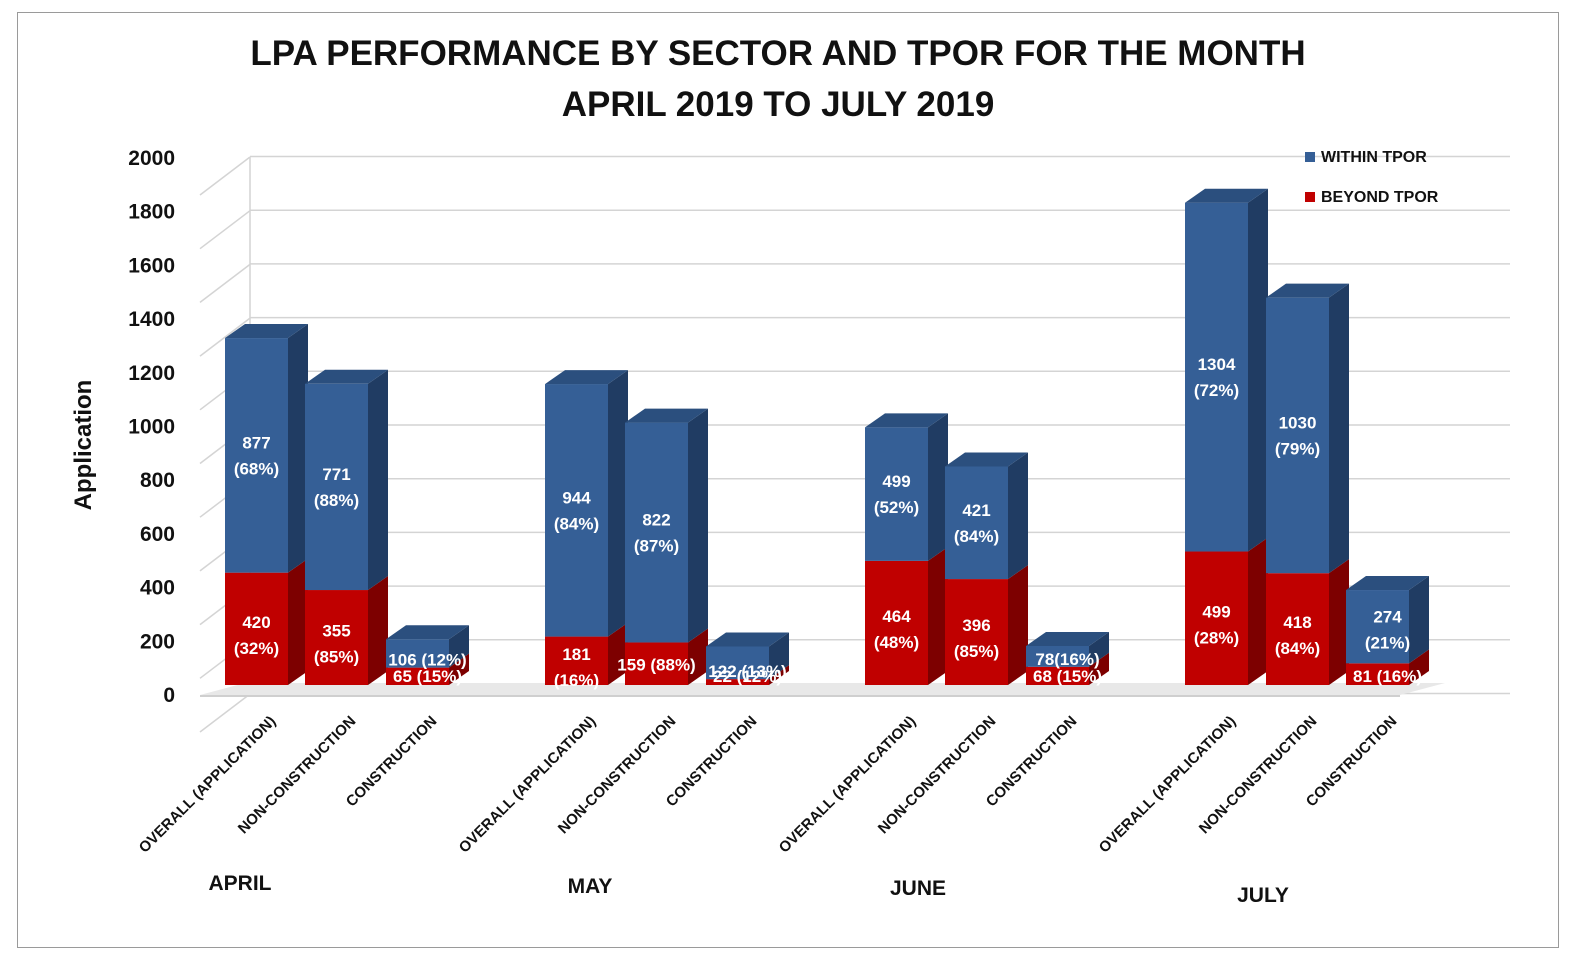 The height and width of the screenshot is (979, 1593). I want to click on data-label-beyond-june-overall-application: 464 (48%), so click(896, 629).